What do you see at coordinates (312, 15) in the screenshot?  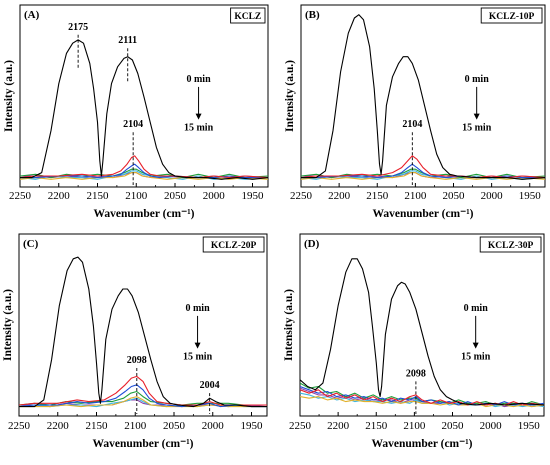 I see `panel-label: (B)` at bounding box center [312, 15].